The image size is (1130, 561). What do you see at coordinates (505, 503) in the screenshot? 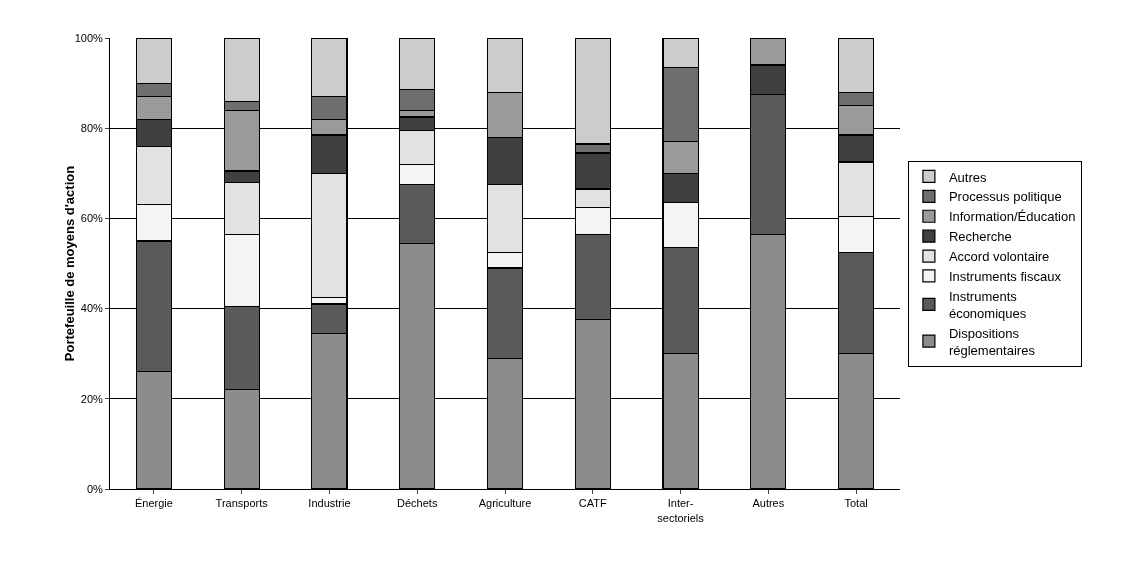
I see `x-tick-label: Agriculture` at bounding box center [505, 503].